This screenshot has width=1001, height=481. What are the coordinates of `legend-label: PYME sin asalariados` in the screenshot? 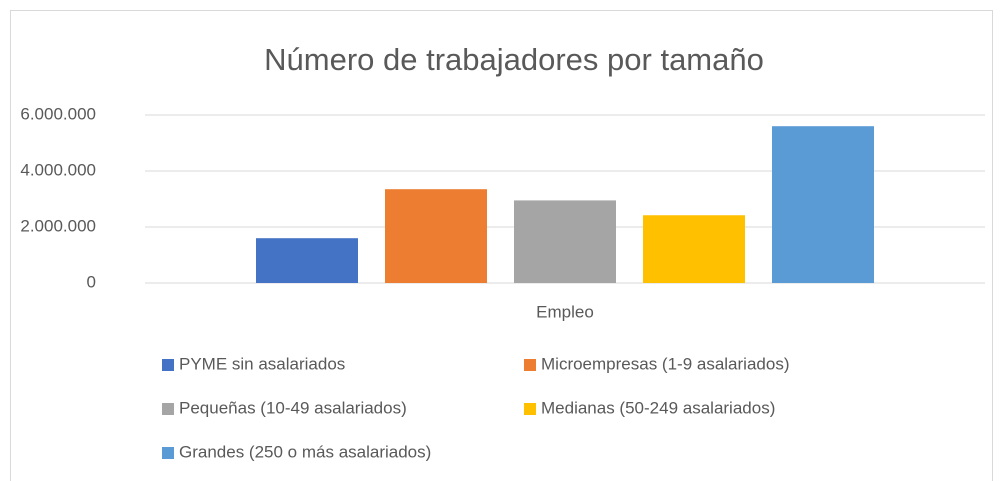 It's located at (262, 363).